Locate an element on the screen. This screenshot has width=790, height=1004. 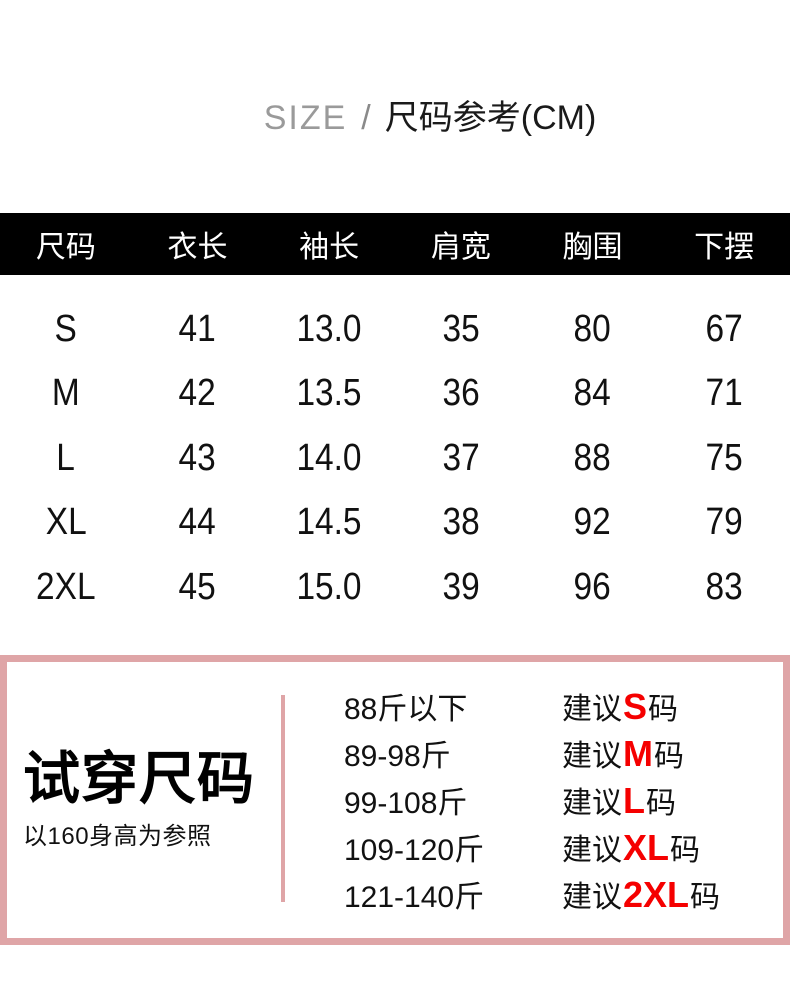
cell-size: 2XL is located at coordinates (66, 586).